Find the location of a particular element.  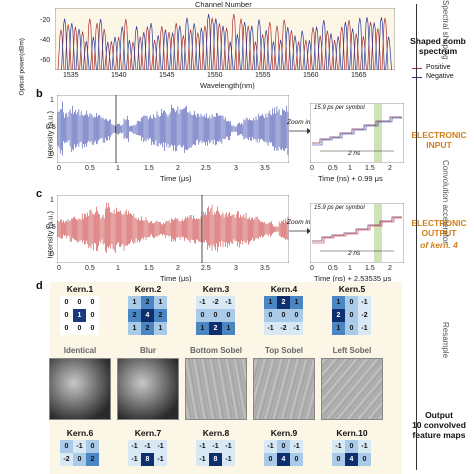

xtick: 1545 is located at coordinates (167, 75).